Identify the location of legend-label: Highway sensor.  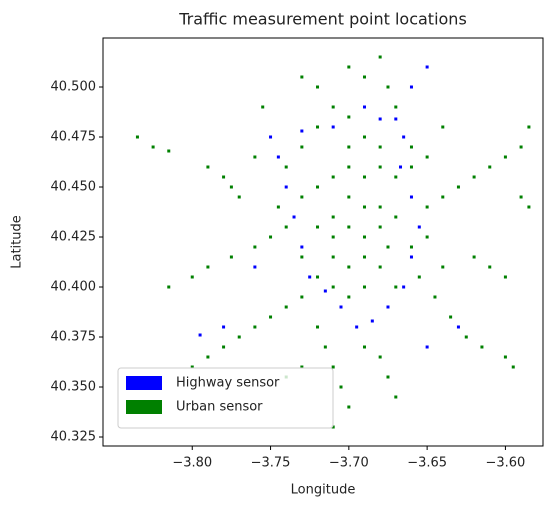
(228, 383).